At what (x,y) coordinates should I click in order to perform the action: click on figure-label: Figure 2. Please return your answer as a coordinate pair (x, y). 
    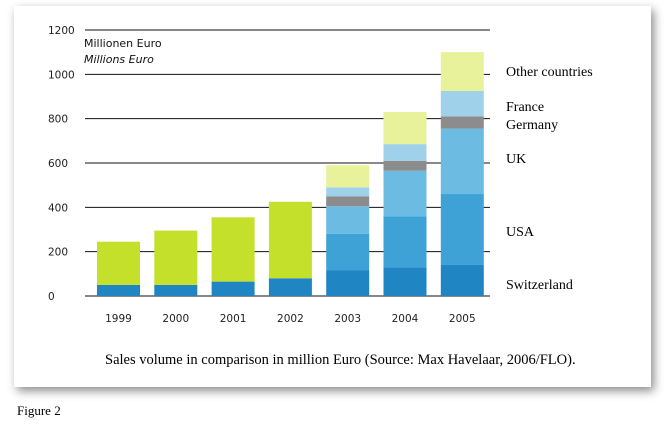
    Looking at the image, I should click on (39, 410).